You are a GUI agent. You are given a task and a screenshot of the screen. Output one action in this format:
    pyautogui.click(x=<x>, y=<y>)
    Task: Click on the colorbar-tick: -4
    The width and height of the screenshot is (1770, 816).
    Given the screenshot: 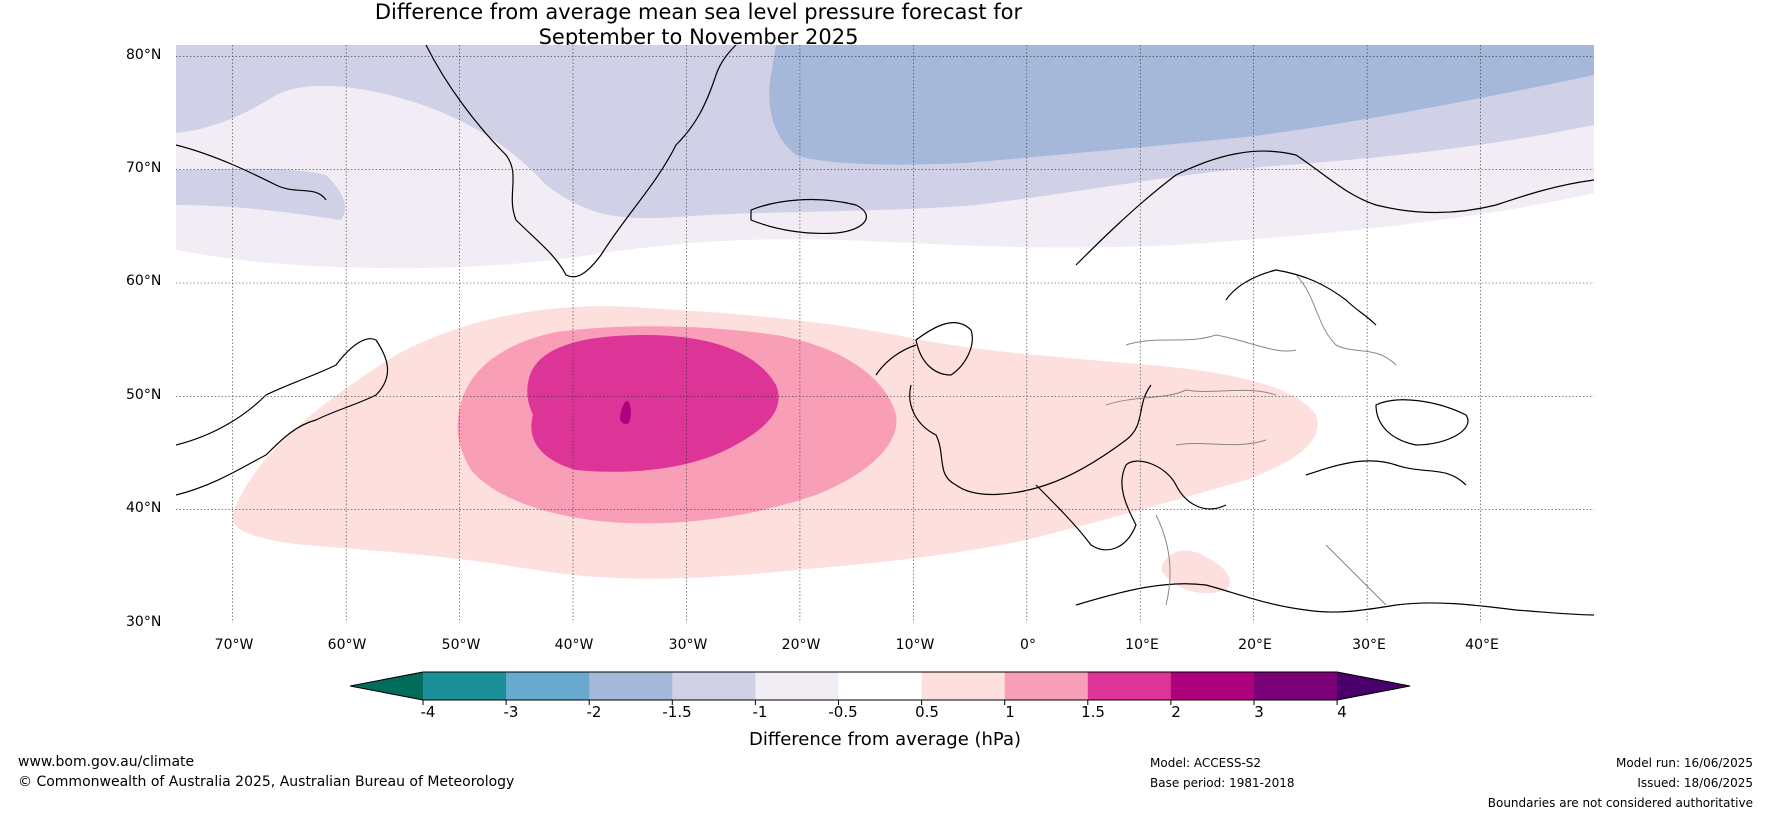 What is the action you would take?
    pyautogui.click(x=428, y=712)
    